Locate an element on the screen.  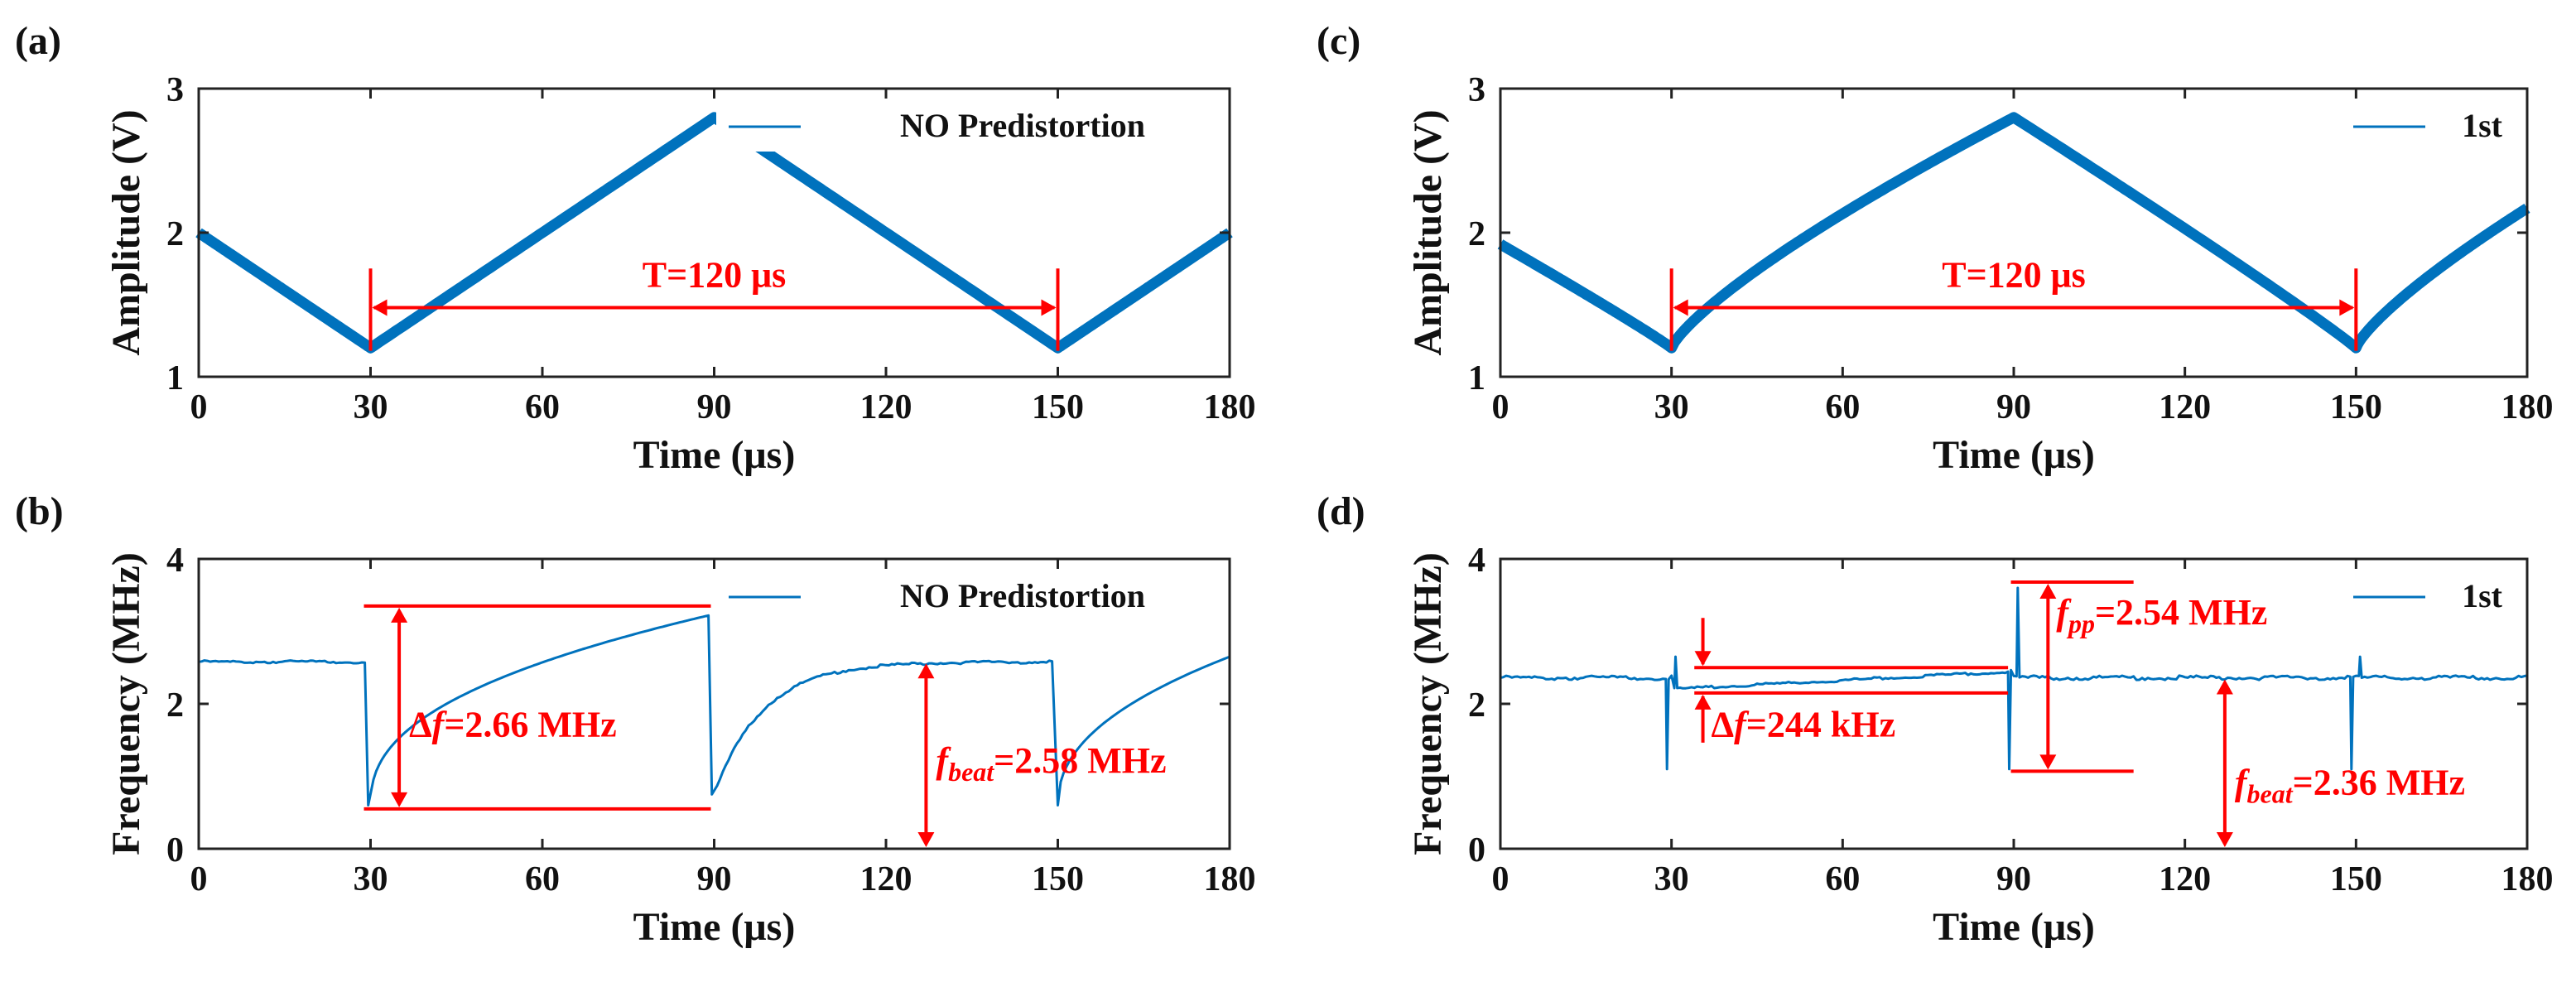
ann-value: =2.58 MHz is located at coordinates (1080, 761).